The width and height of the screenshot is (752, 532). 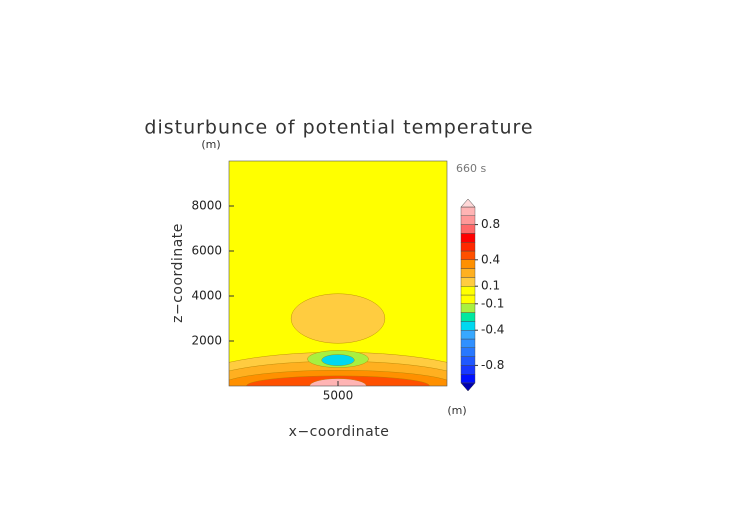 I want to click on x-axis-label: x−coordinate, so click(x=339, y=432).